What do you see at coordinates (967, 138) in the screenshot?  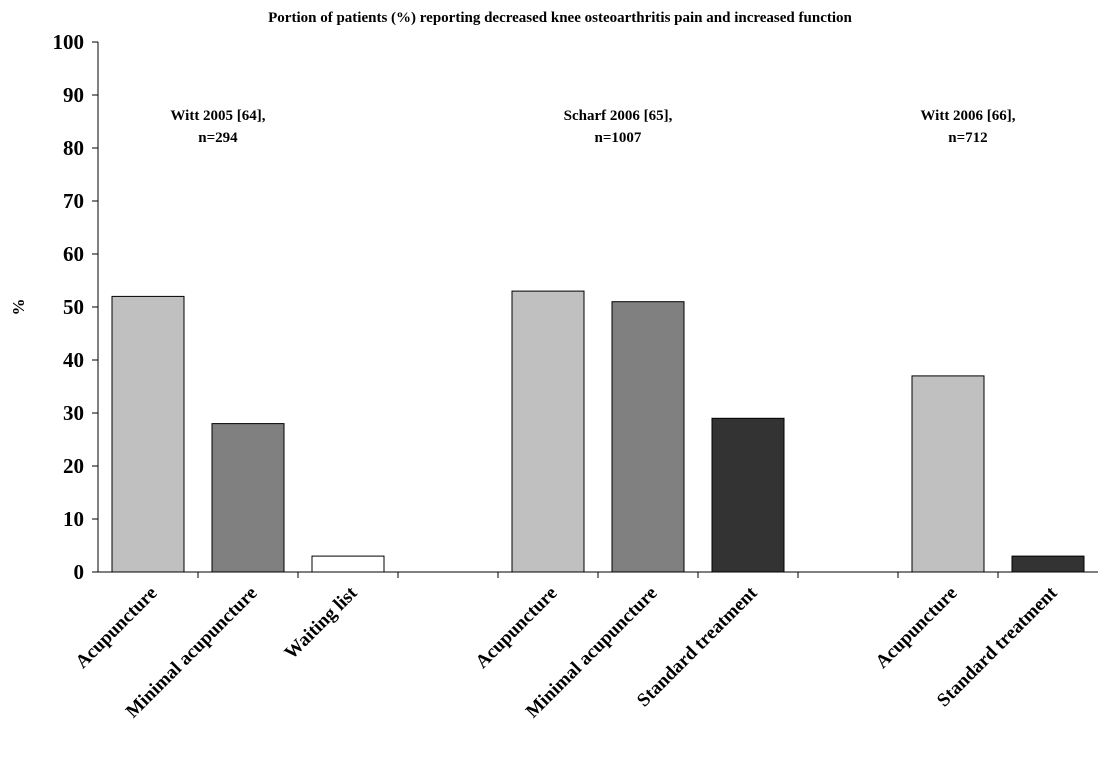 I see `study-annotation-line: n=712` at bounding box center [967, 138].